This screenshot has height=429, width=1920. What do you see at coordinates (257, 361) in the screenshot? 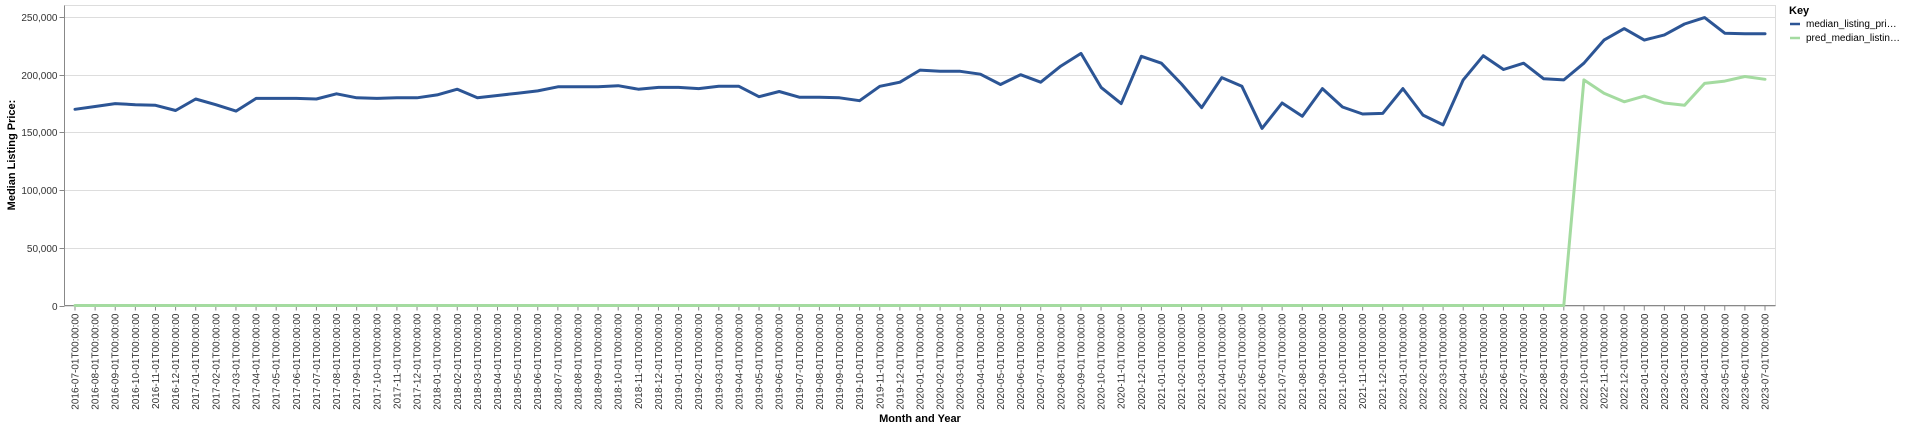
I see `x-tick-label: 2017-04-01T00:00:00` at bounding box center [257, 361].